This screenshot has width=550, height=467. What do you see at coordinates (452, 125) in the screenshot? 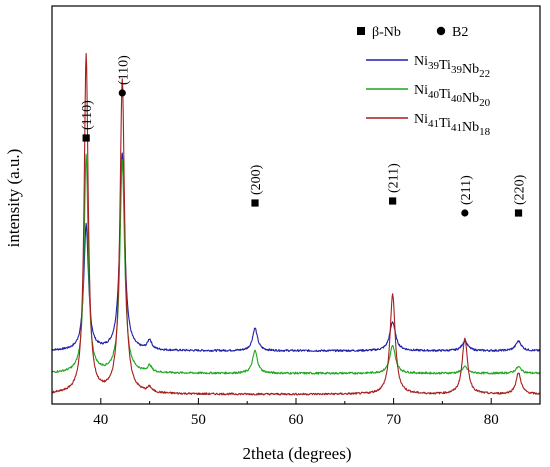
I see `legend-label-3: Ni41Ti41Nb18` at bounding box center [452, 125].